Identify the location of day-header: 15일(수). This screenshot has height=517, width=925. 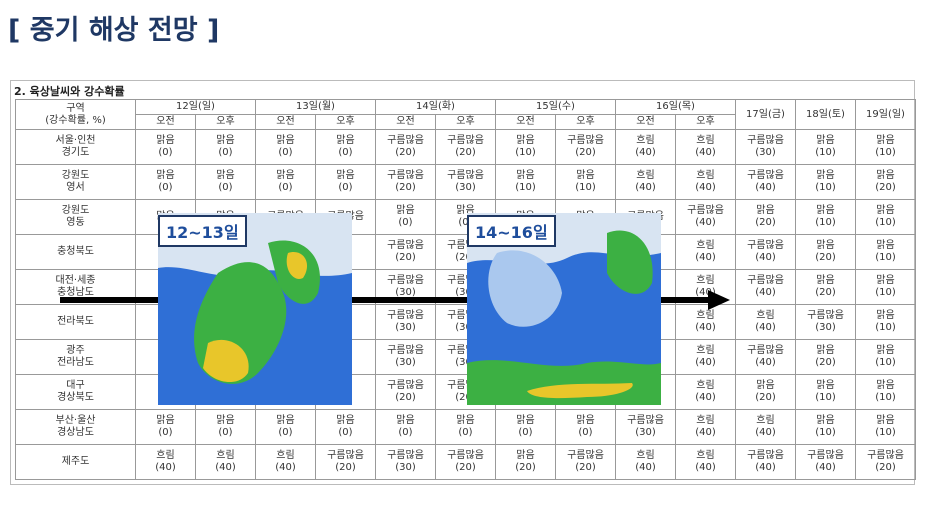
(555, 107).